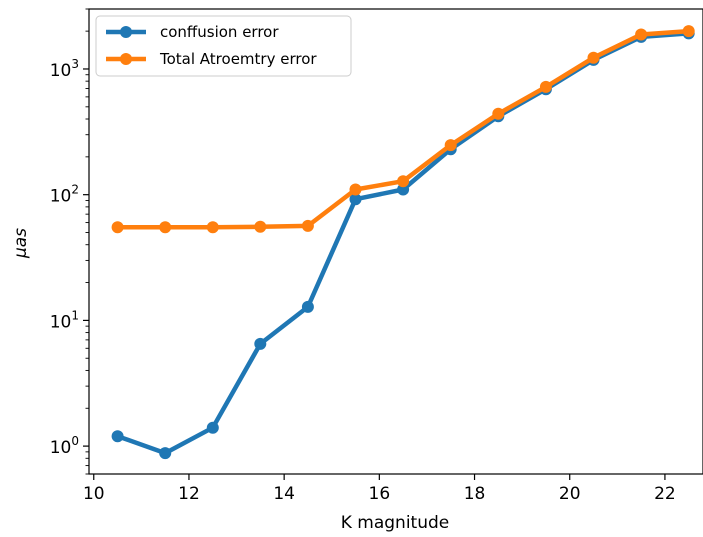 This screenshot has height=537, width=703. What do you see at coordinates (189, 494) in the screenshot?
I see `x-tick-label: 12` at bounding box center [189, 494].